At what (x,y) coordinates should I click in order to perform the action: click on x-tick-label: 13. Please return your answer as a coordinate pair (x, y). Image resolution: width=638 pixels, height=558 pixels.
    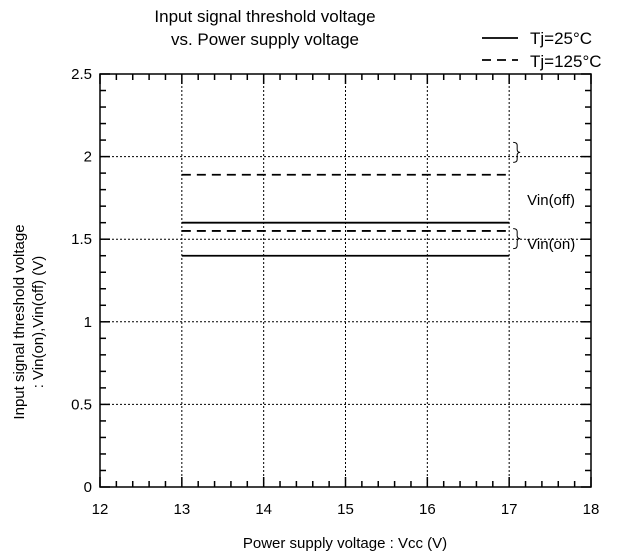
    Looking at the image, I should click on (181, 509).